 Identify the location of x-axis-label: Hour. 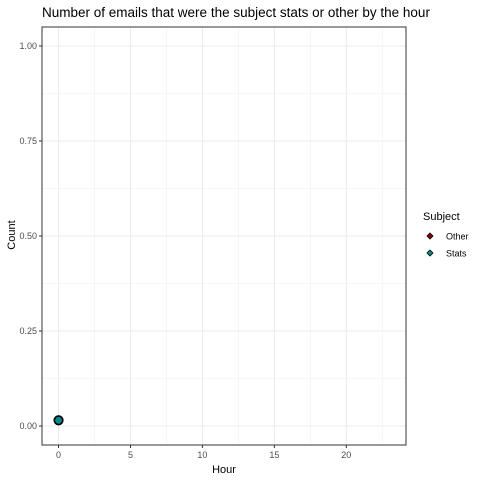
(224, 470).